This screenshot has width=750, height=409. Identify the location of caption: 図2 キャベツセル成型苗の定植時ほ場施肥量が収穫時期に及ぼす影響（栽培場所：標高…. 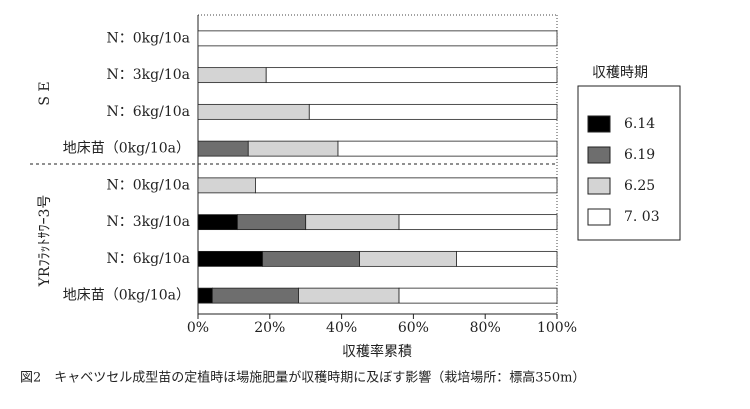
(302, 378).